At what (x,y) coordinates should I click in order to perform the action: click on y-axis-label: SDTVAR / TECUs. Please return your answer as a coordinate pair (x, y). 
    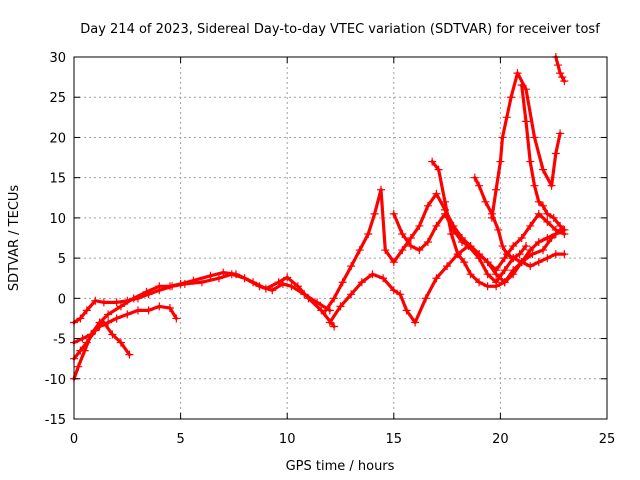
    Looking at the image, I should click on (14, 238).